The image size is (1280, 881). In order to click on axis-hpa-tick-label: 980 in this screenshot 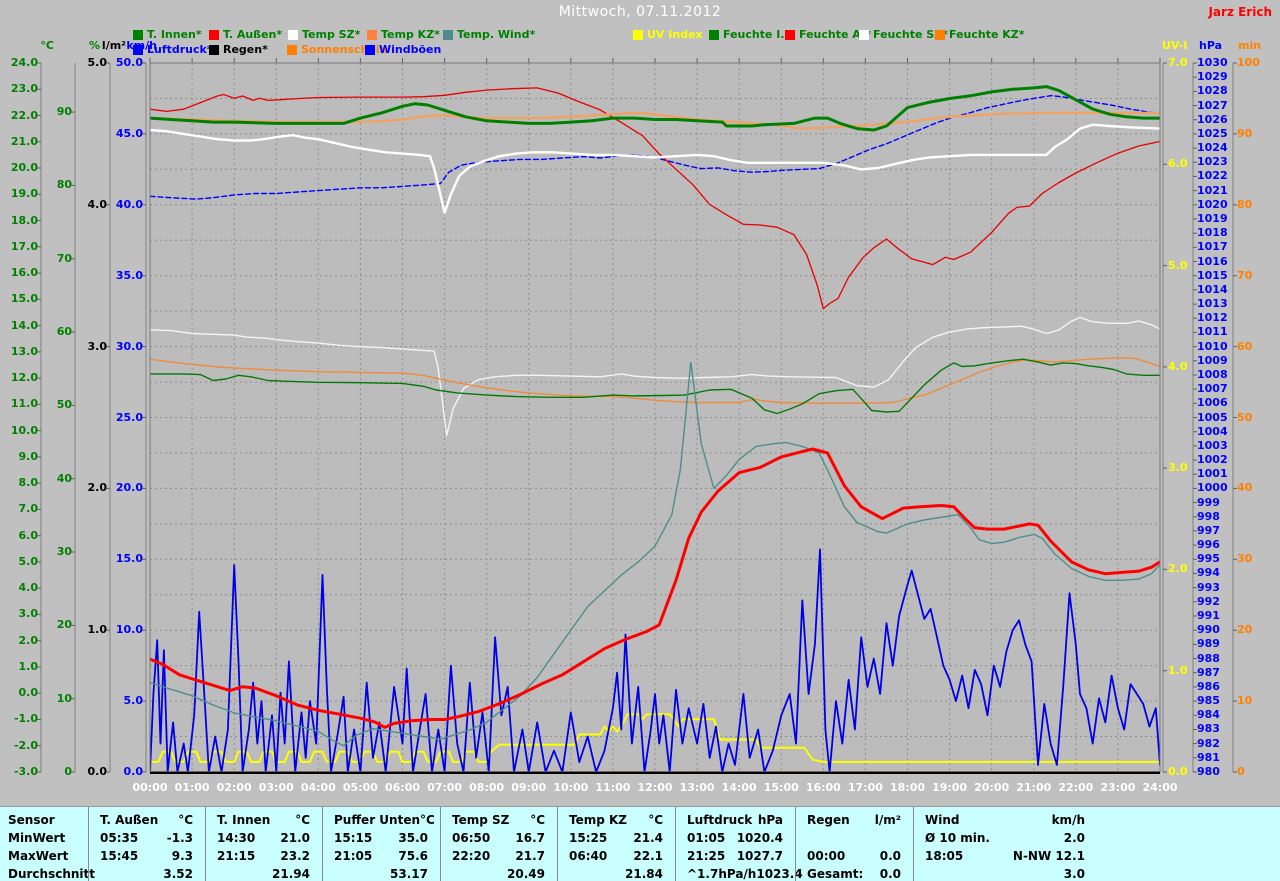, I will do `click(1208, 771)`.